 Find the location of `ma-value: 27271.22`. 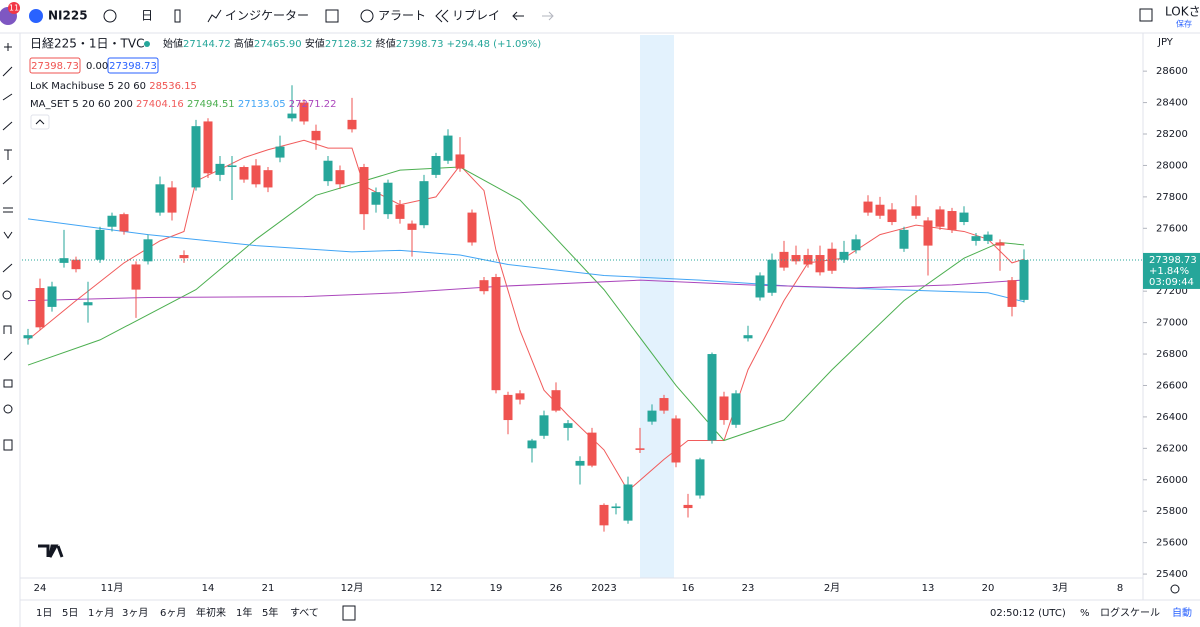

ma-value: 27271.22 is located at coordinates (313, 104).